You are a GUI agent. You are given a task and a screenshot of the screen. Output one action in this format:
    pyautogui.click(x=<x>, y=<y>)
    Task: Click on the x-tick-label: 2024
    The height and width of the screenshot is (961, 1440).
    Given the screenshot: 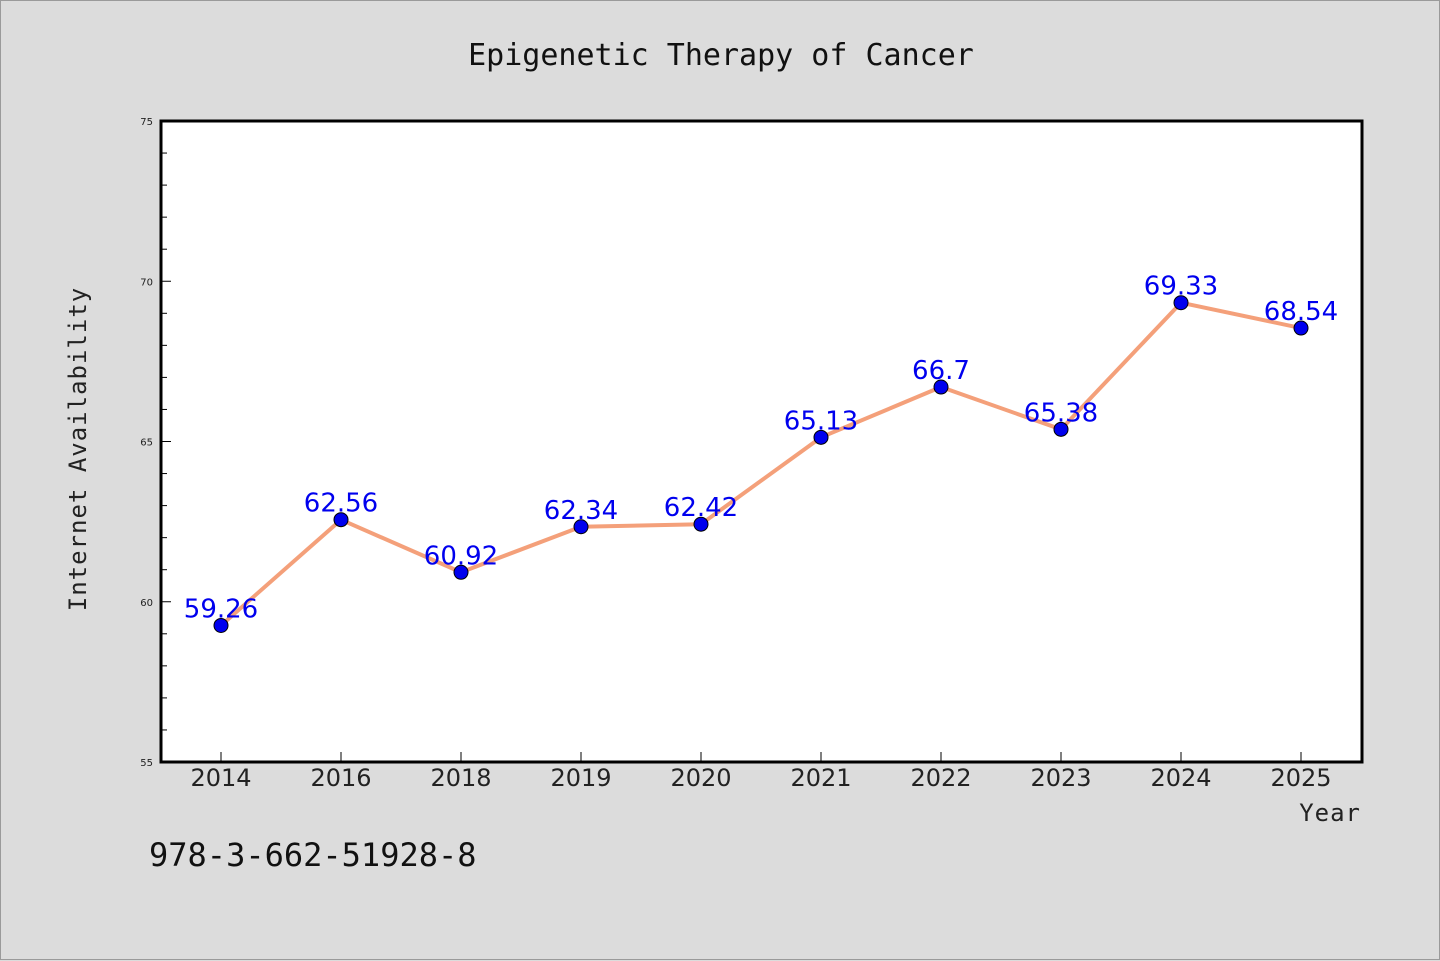 What is the action you would take?
    pyautogui.click(x=1180, y=778)
    